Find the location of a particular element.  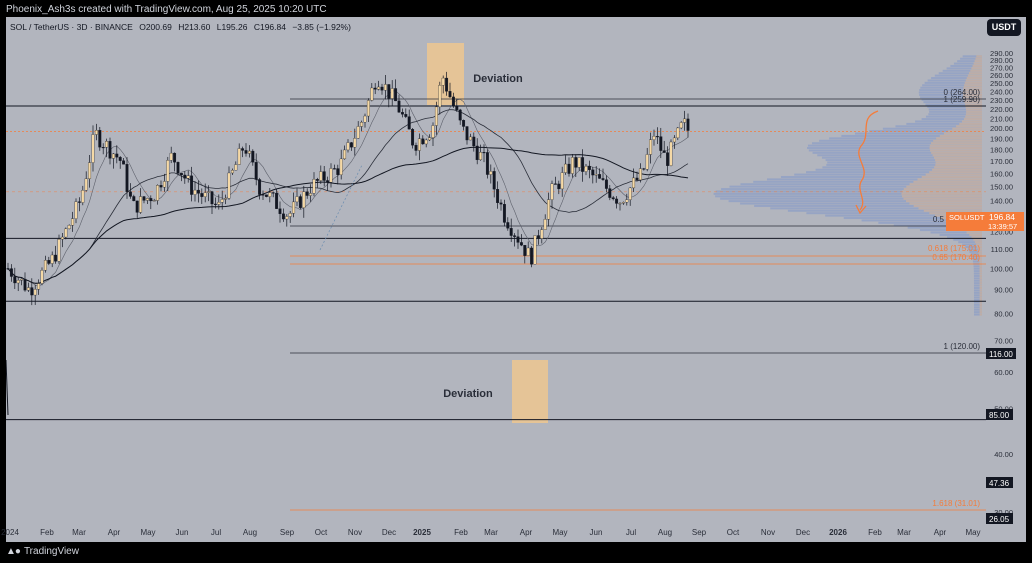

x-tick-label: Mar is located at coordinates (79, 532).